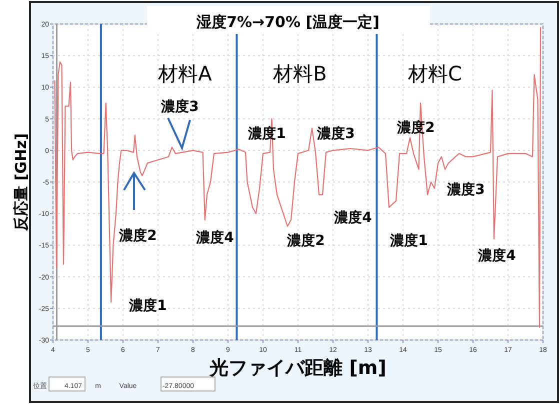  What do you see at coordinates (299, 73) in the screenshot?
I see `annotation: 材料B` at bounding box center [299, 73].